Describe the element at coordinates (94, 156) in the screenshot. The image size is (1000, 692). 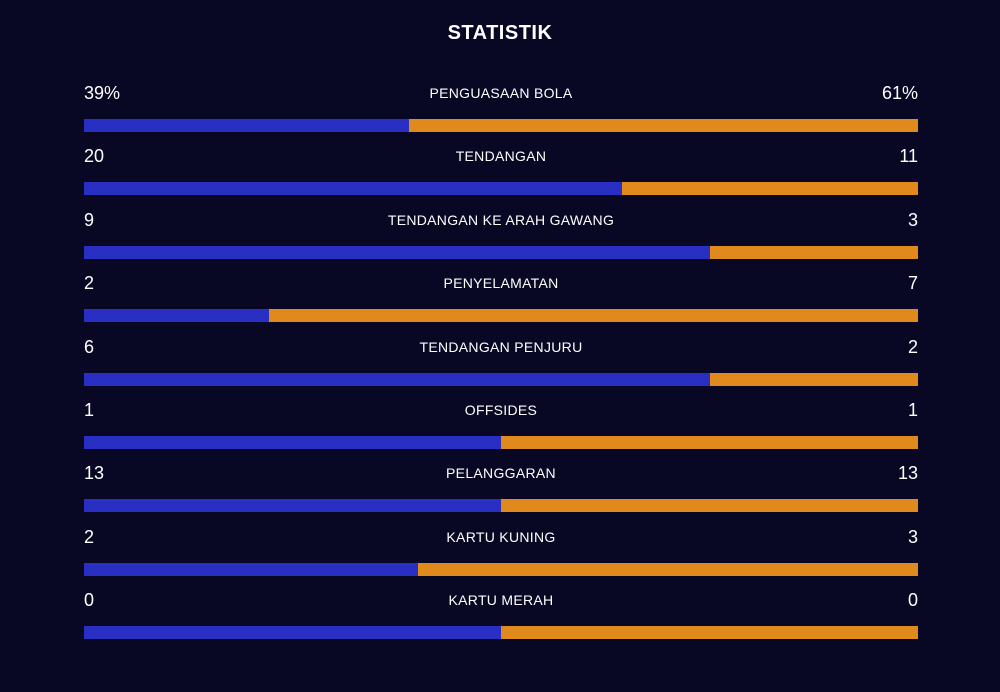
I see `home-value: 20` at that location.